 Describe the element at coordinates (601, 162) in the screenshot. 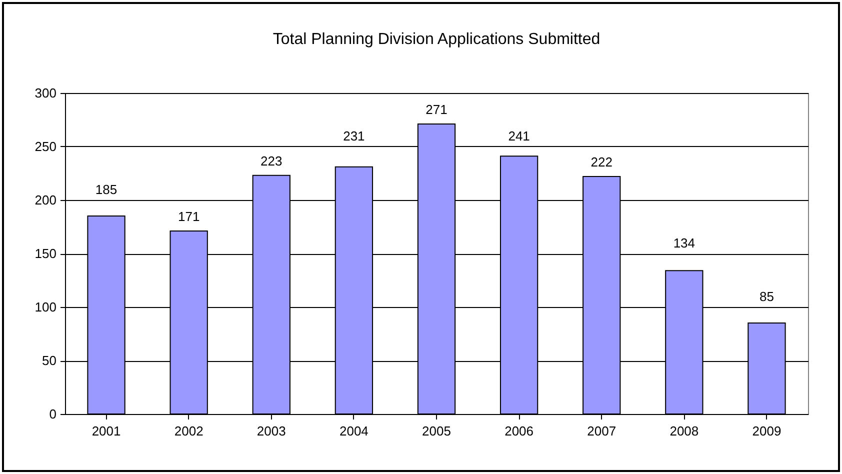

I see `data-label: 222` at that location.